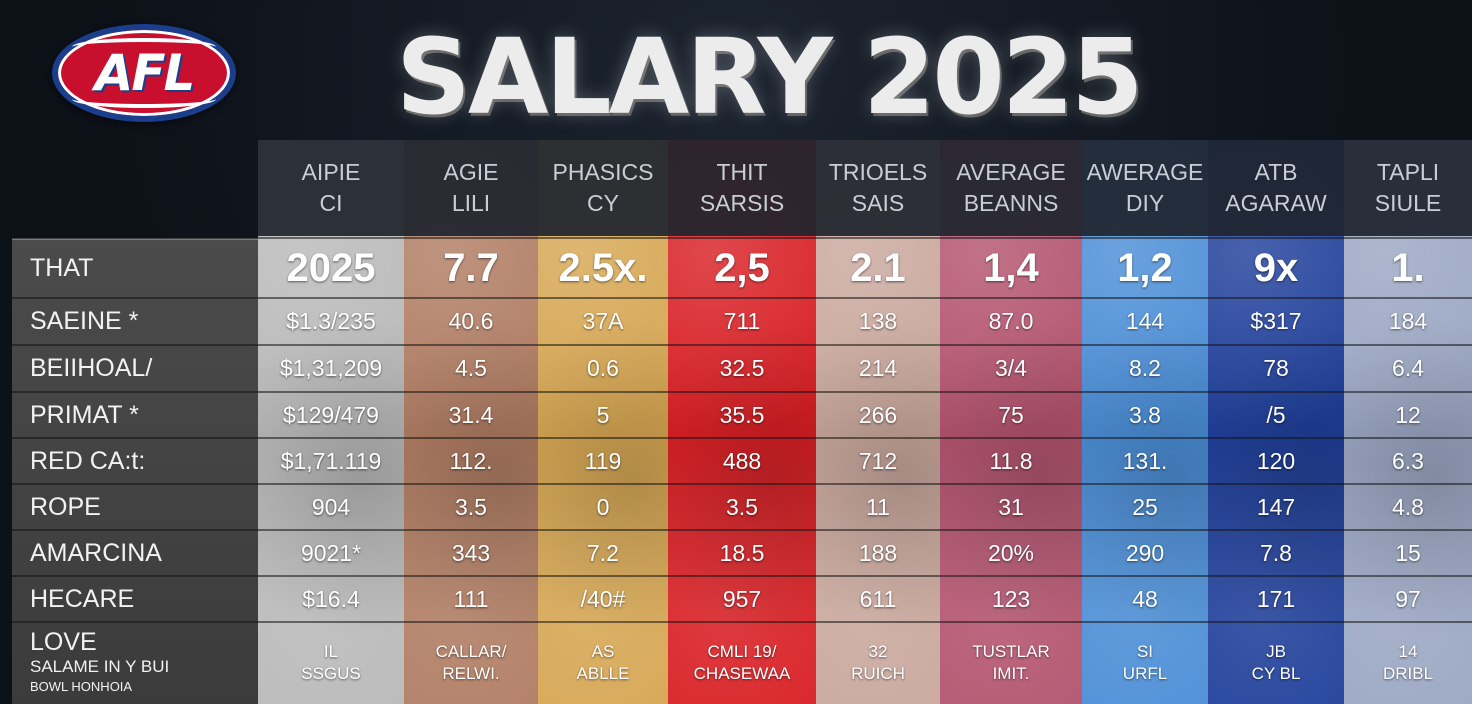 The width and height of the screenshot is (1472, 704). What do you see at coordinates (878, 663) in the screenshot?
I see `table-cell: 32 RUICH` at bounding box center [878, 663].